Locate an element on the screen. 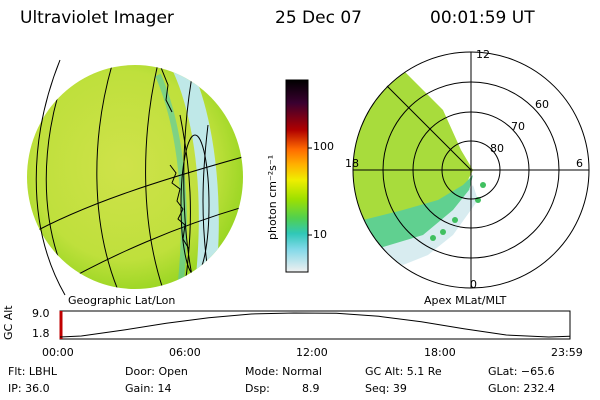  glon-info: GLon: 232.4 is located at coordinates (521, 388).